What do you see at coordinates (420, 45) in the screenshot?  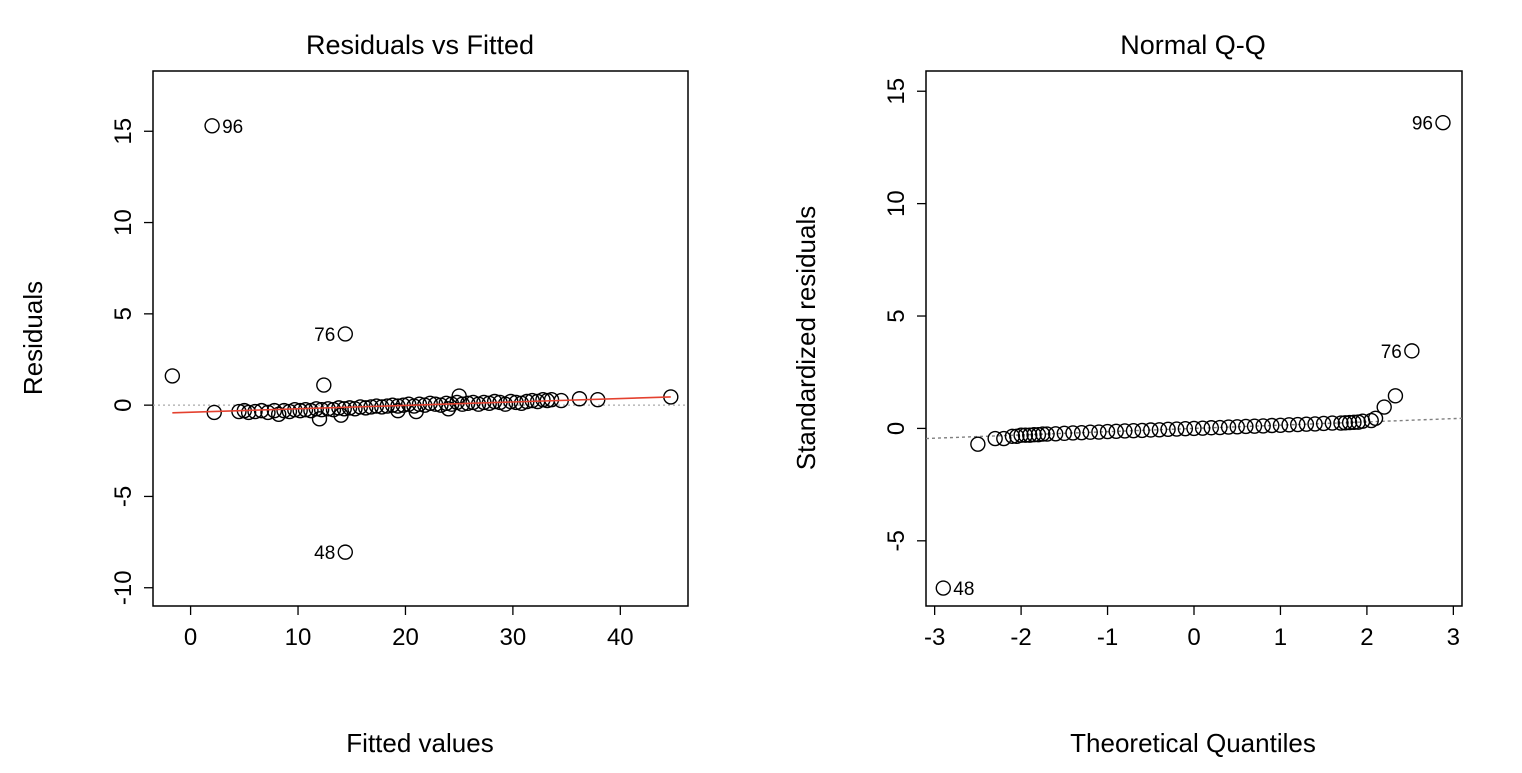 I see `panel-title: Residuals vs Fitted` at bounding box center [420, 45].